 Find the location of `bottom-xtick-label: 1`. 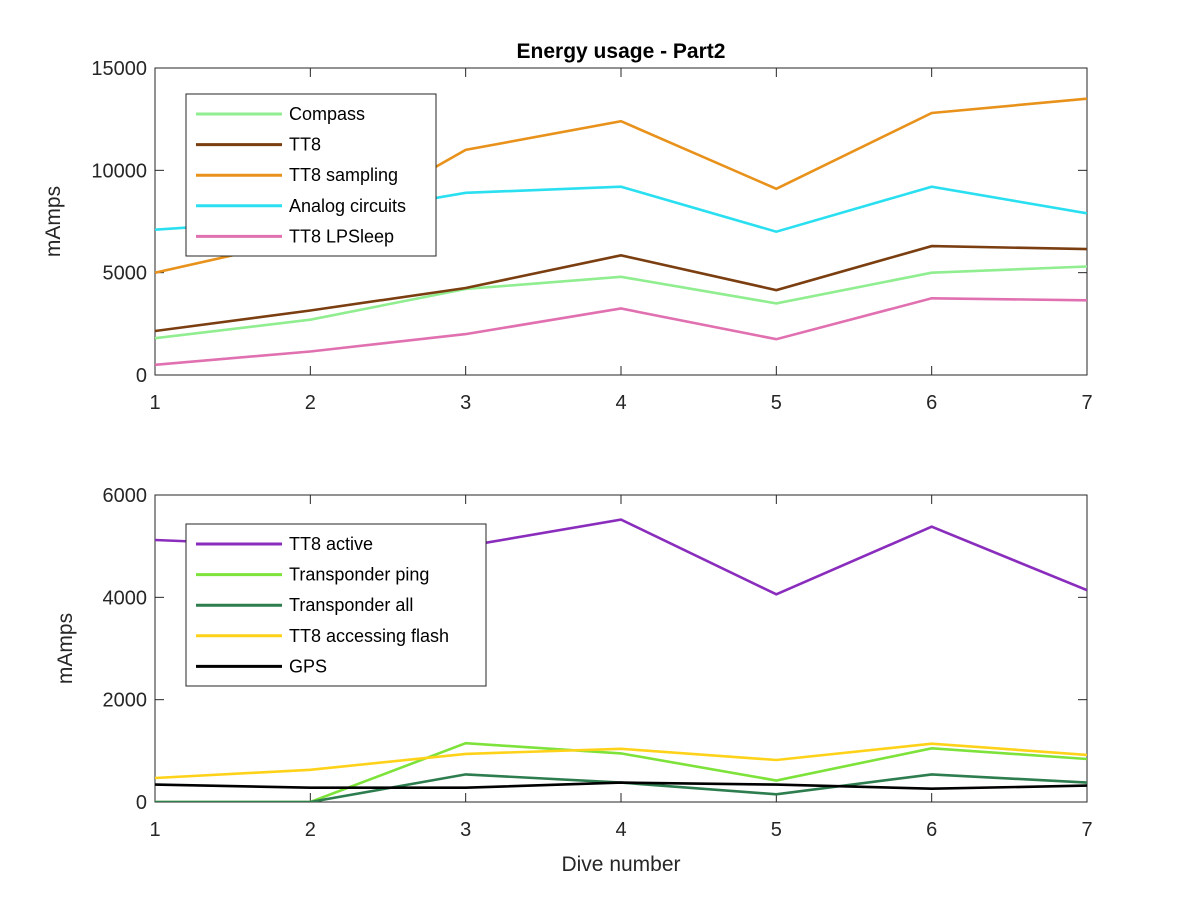

bottom-xtick-label: 1 is located at coordinates (154, 830).